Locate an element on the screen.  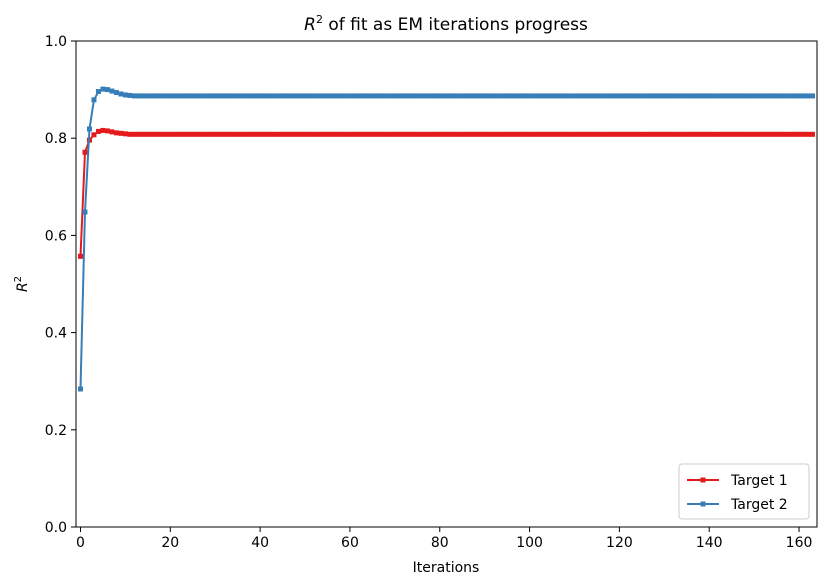
chart-title: R2 of fit as EM iterations progress is located at coordinates (446, 24).